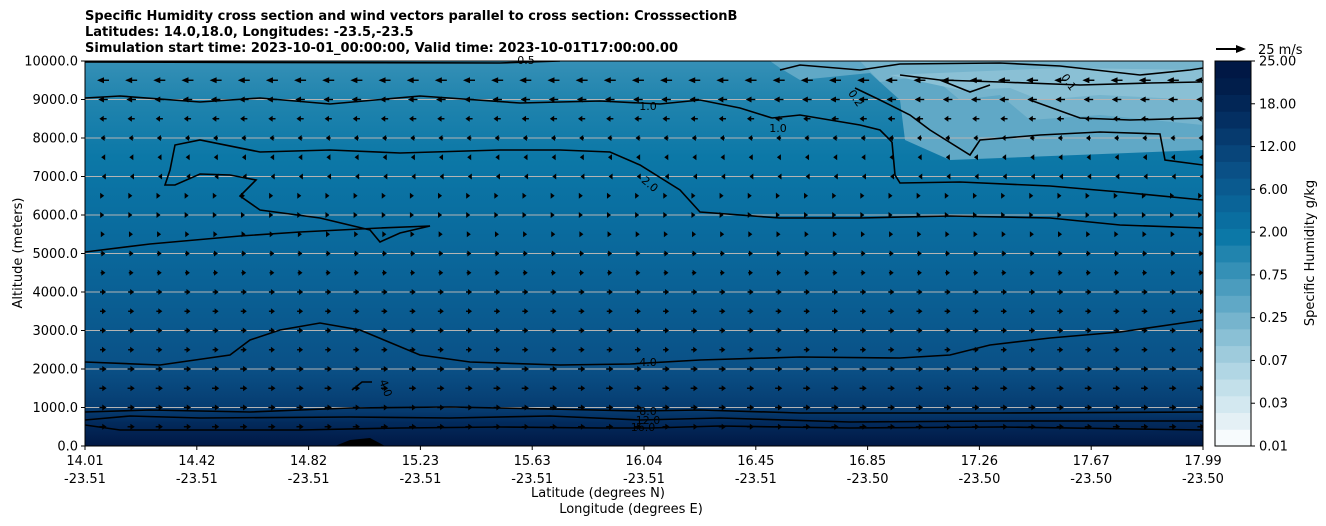 Image resolution: width=1326 pixels, height=526 pixels. I want to click on x-tick-label-lon: -23.51, so click(85, 479).